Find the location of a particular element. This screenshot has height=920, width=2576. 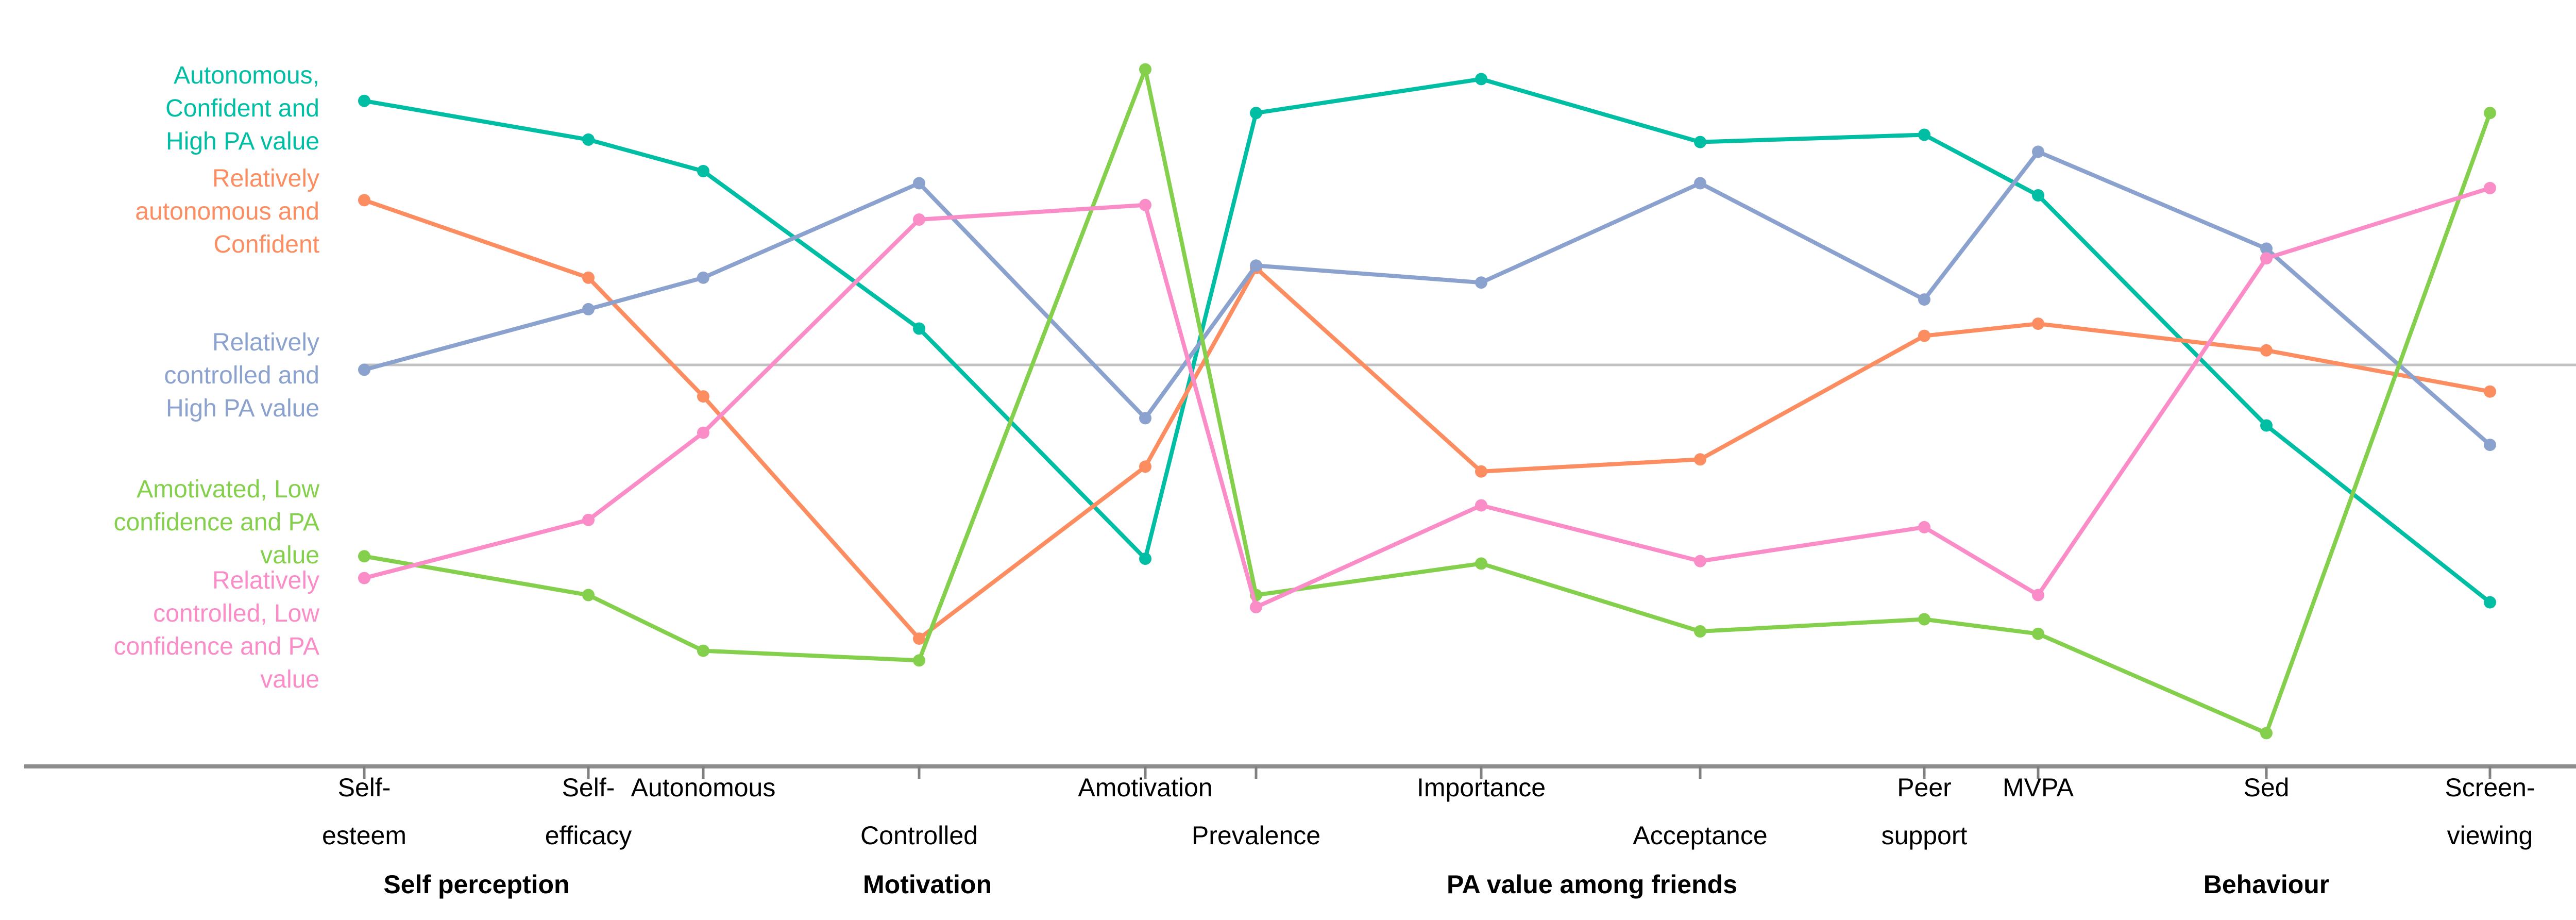

x-axis-label-sed: Sed is located at coordinates (2266, 787).